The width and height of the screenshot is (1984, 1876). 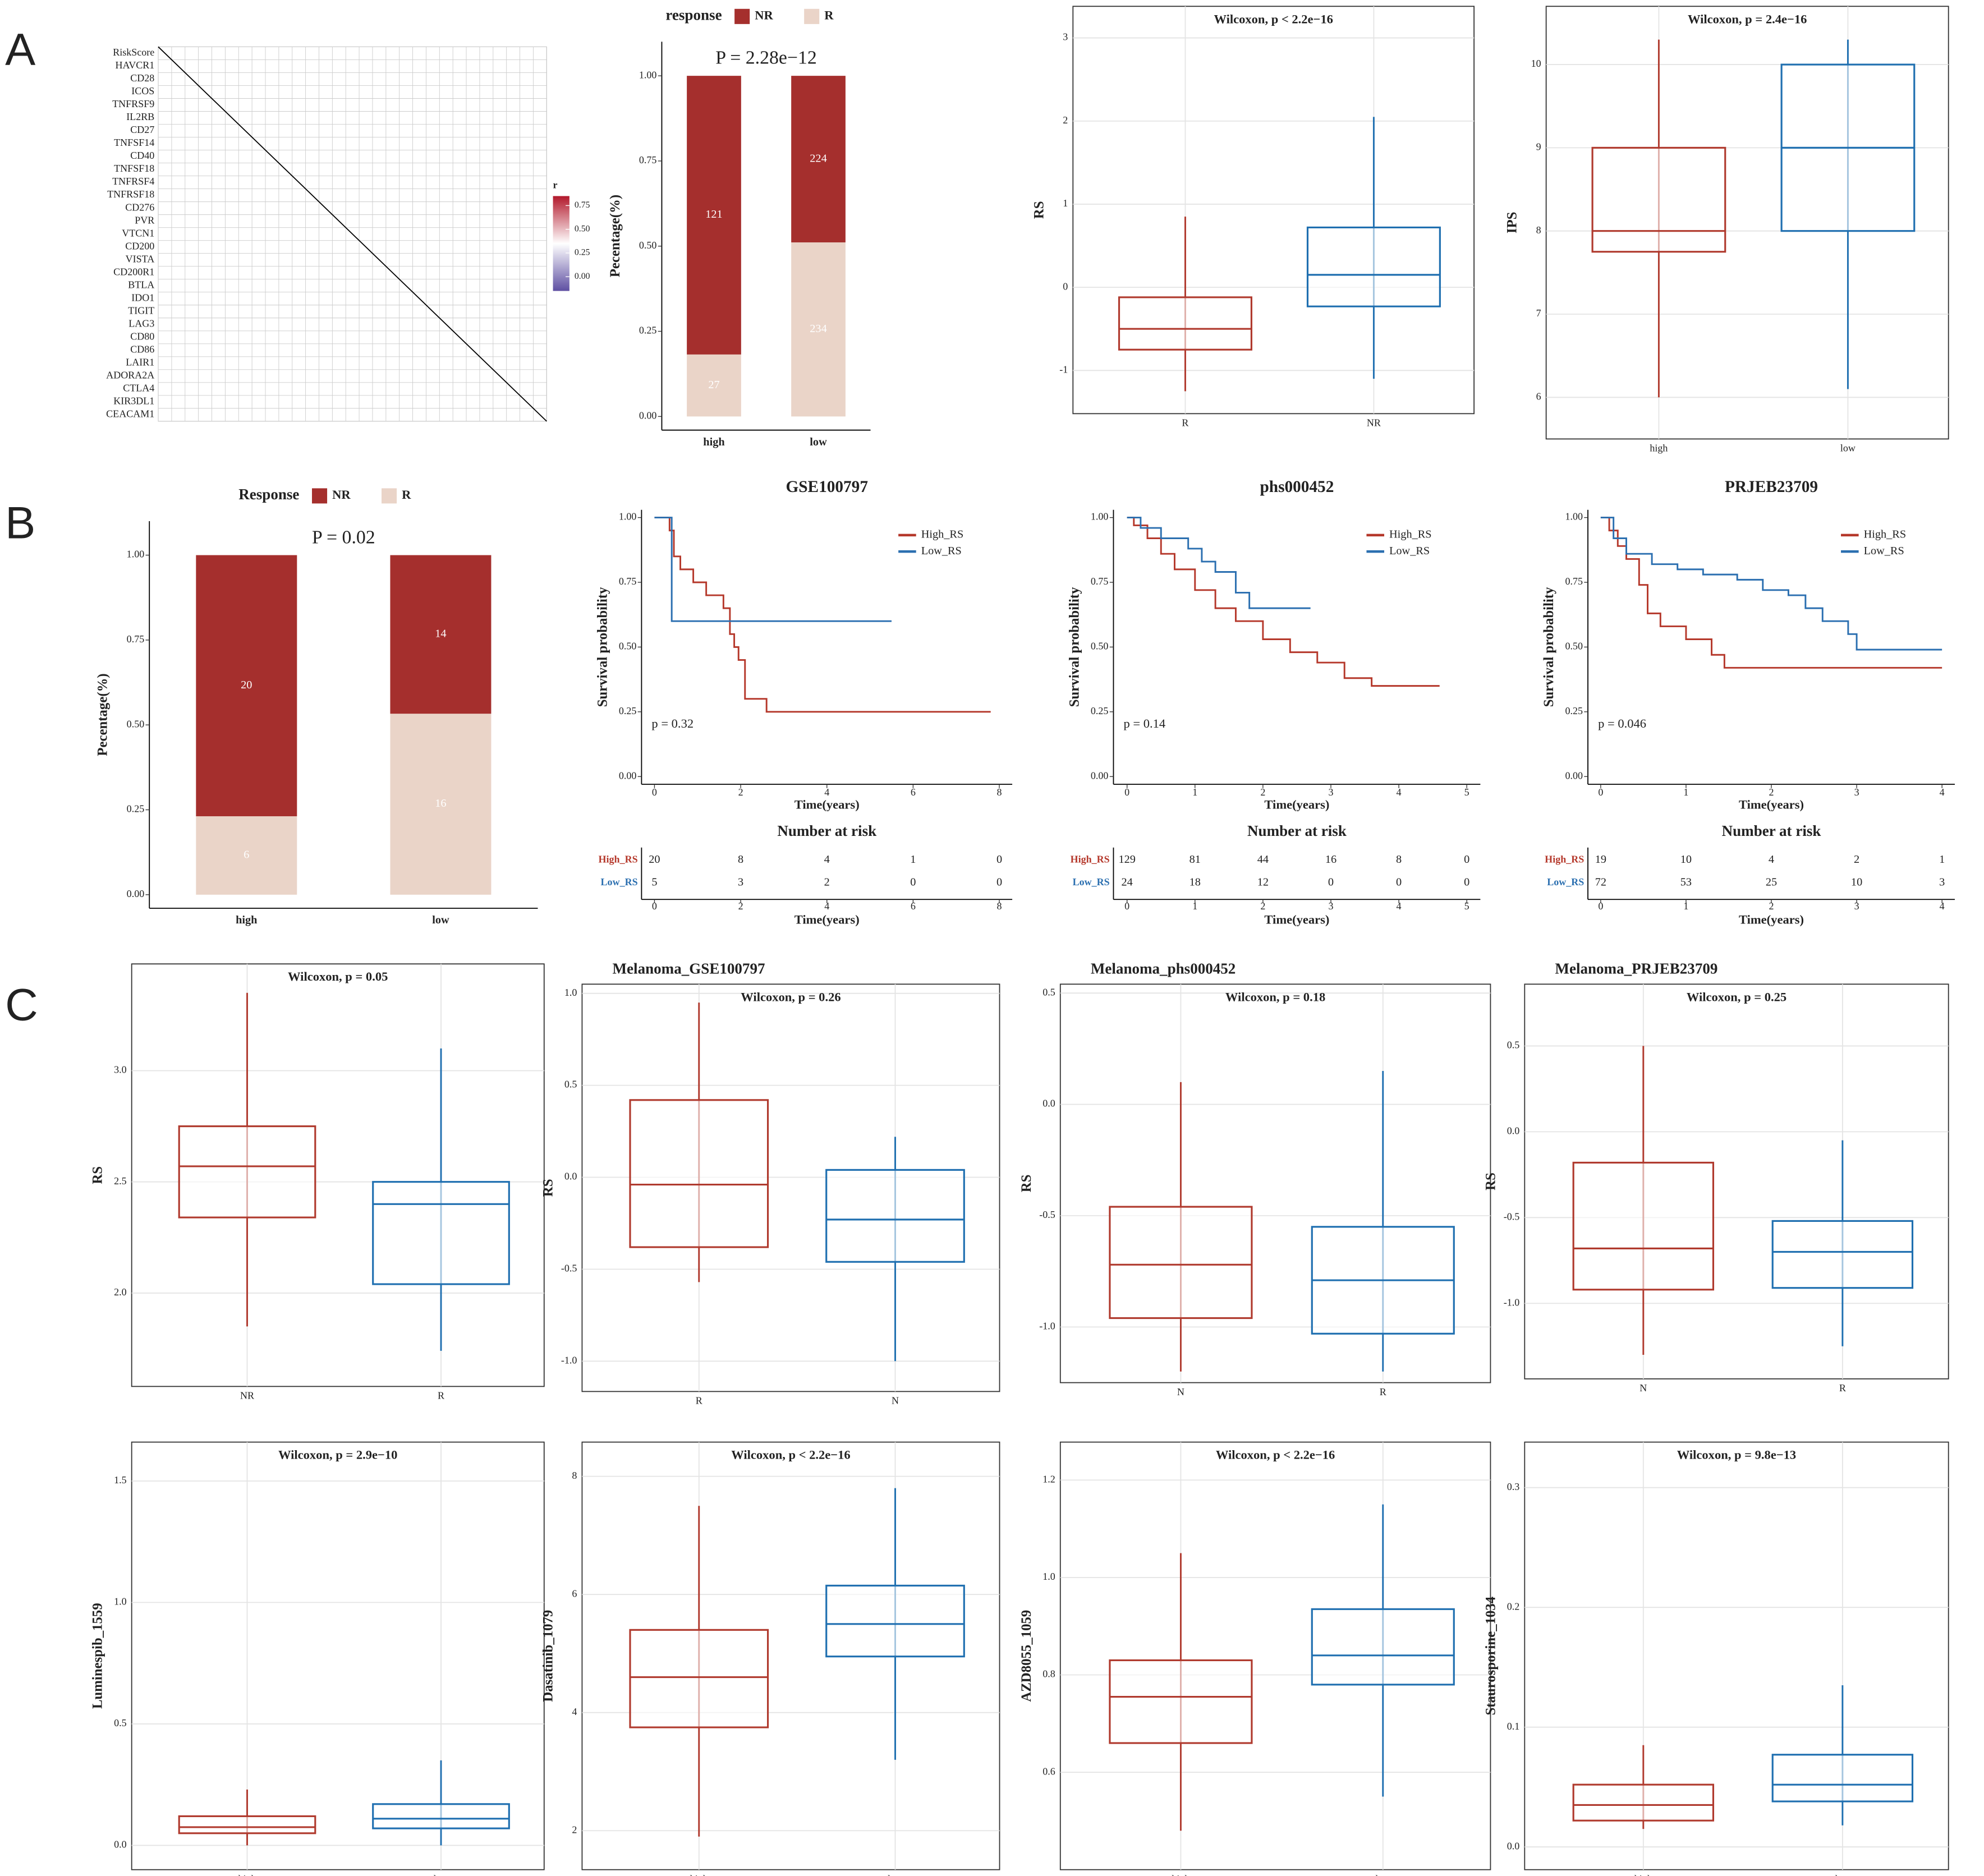 I want to click on annotation: Wilcoxon, p < 2.2e−16, so click(x=1275, y=1455).